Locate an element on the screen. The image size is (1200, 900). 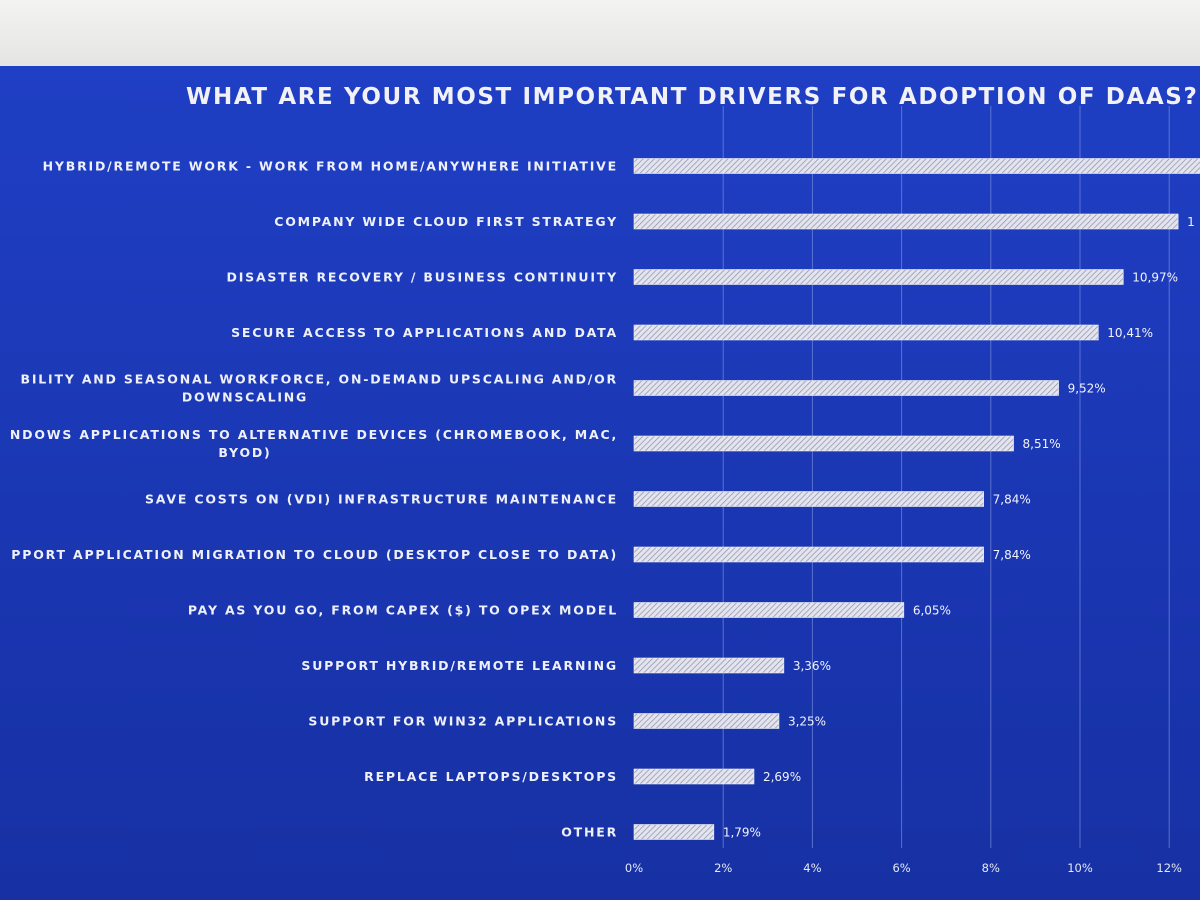
x-axis-ticks: 0% 2% 4% 6% 8% 10% 12% is located at coordinates (903, 868).